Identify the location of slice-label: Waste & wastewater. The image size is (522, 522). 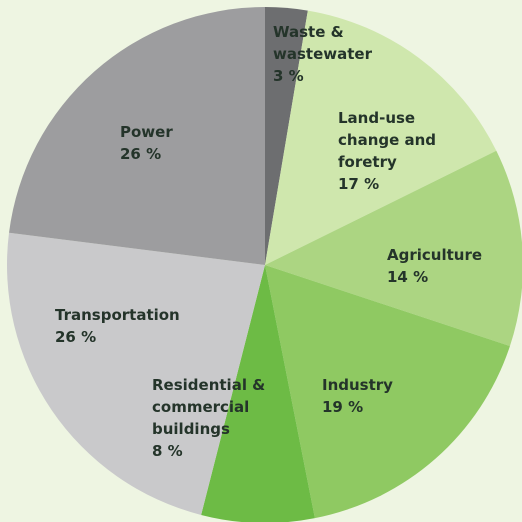
(323, 43).